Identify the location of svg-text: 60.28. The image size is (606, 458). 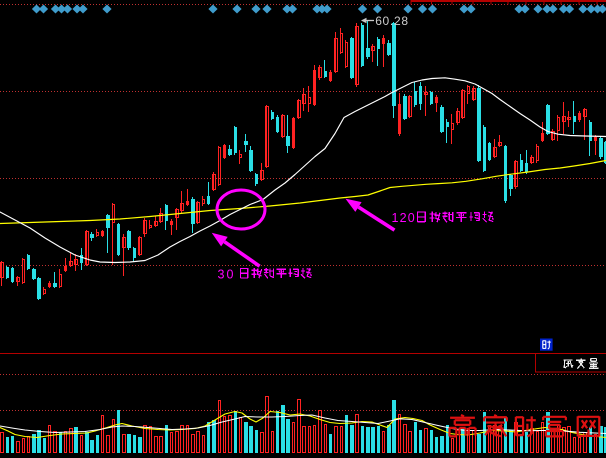
(392, 21).